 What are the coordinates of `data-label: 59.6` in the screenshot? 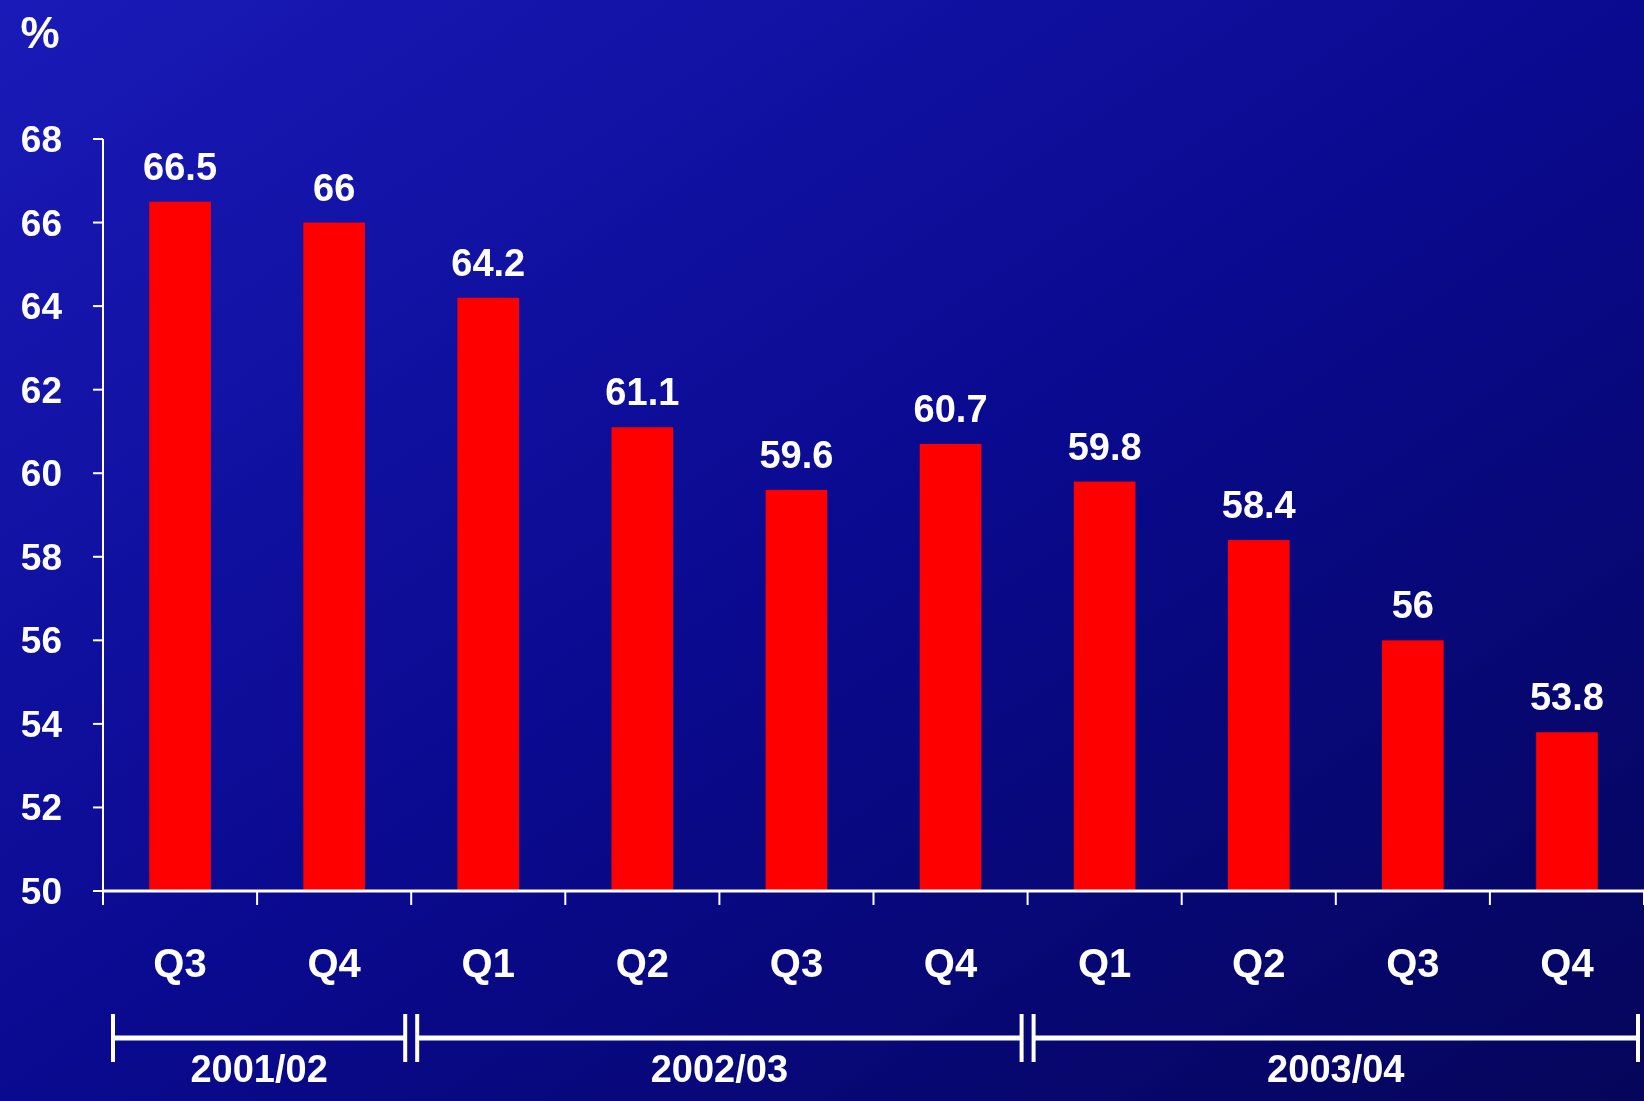 It's located at (796, 454).